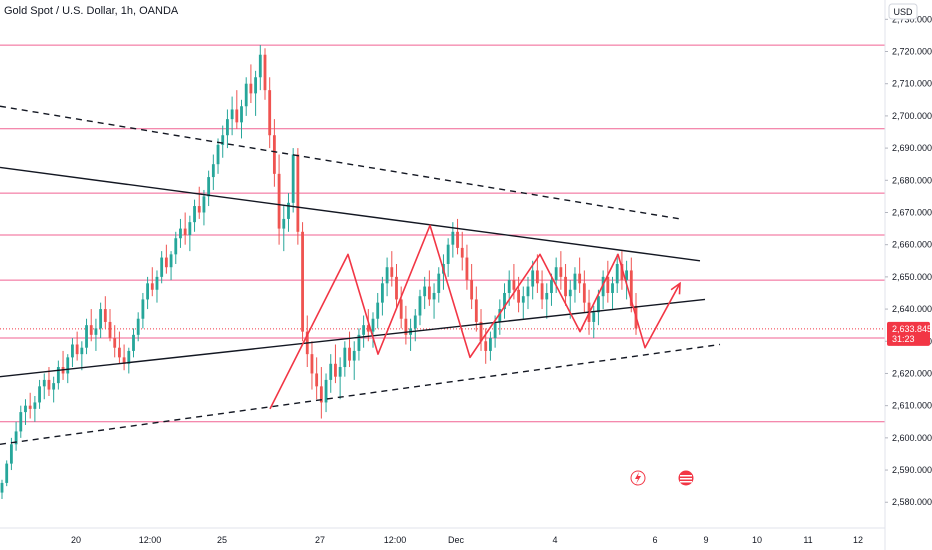  What do you see at coordinates (912, 245) in the screenshot?
I see `y-tick-label: 2,660.000` at bounding box center [912, 245].